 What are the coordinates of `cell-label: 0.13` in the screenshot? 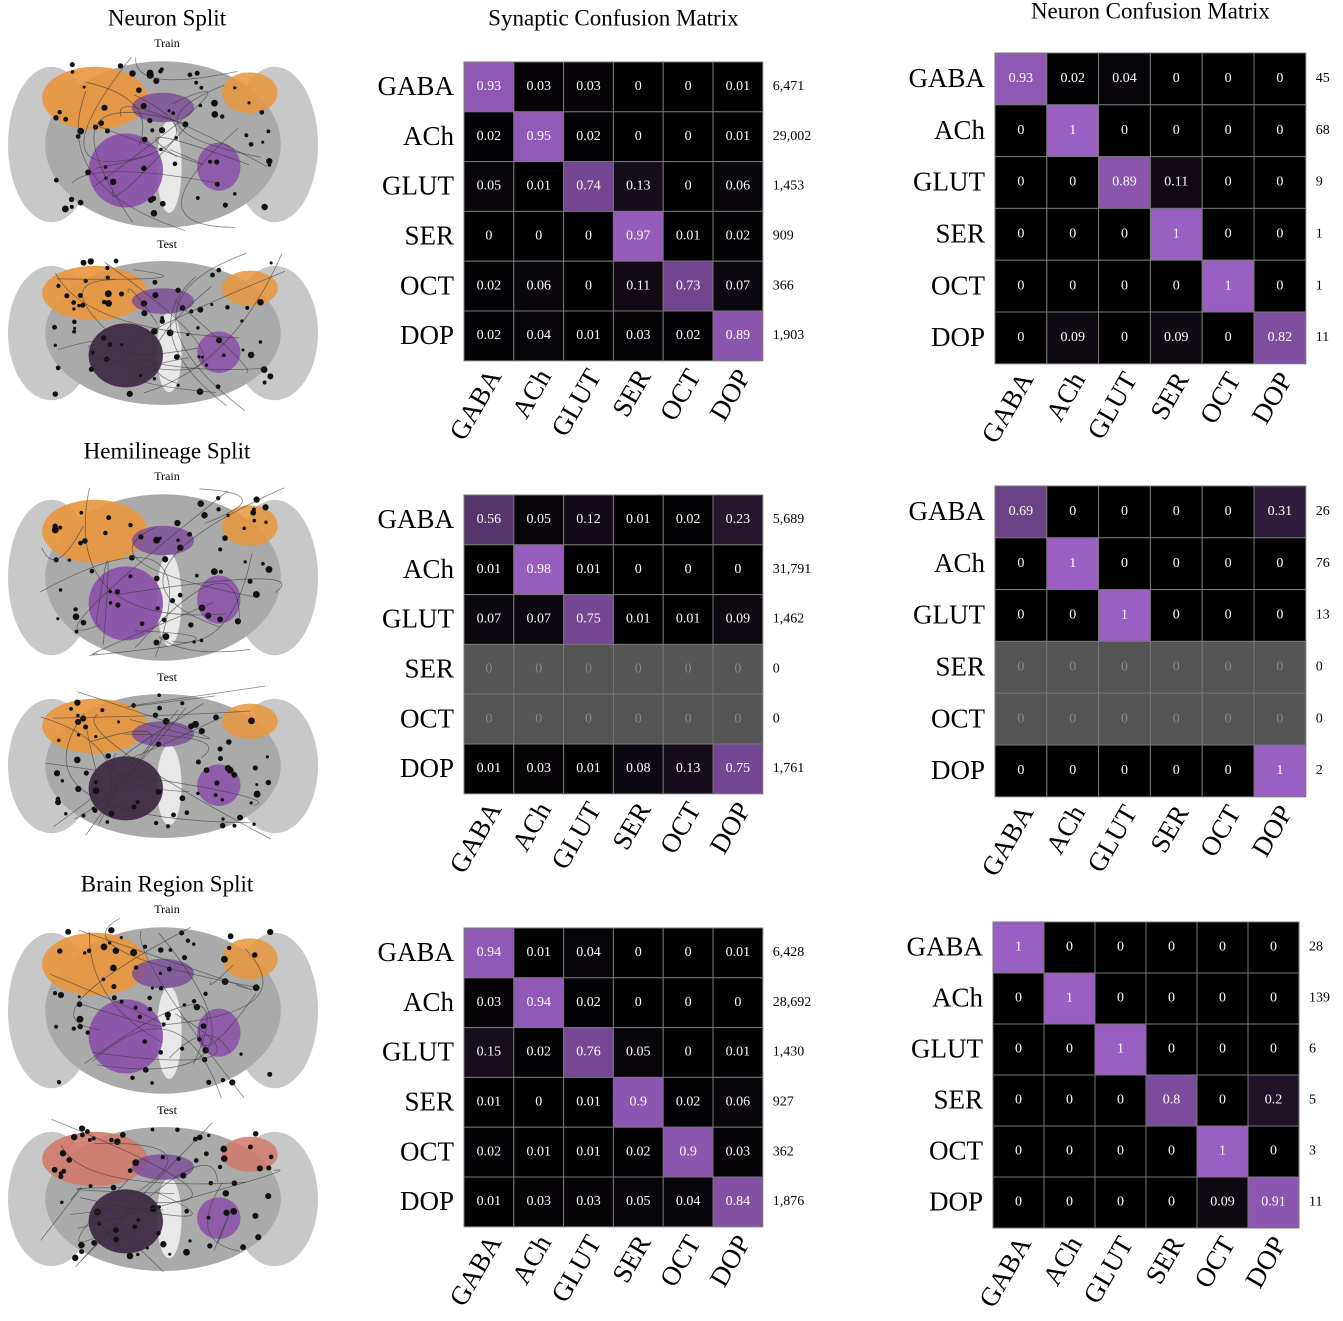 It's located at (638, 186).